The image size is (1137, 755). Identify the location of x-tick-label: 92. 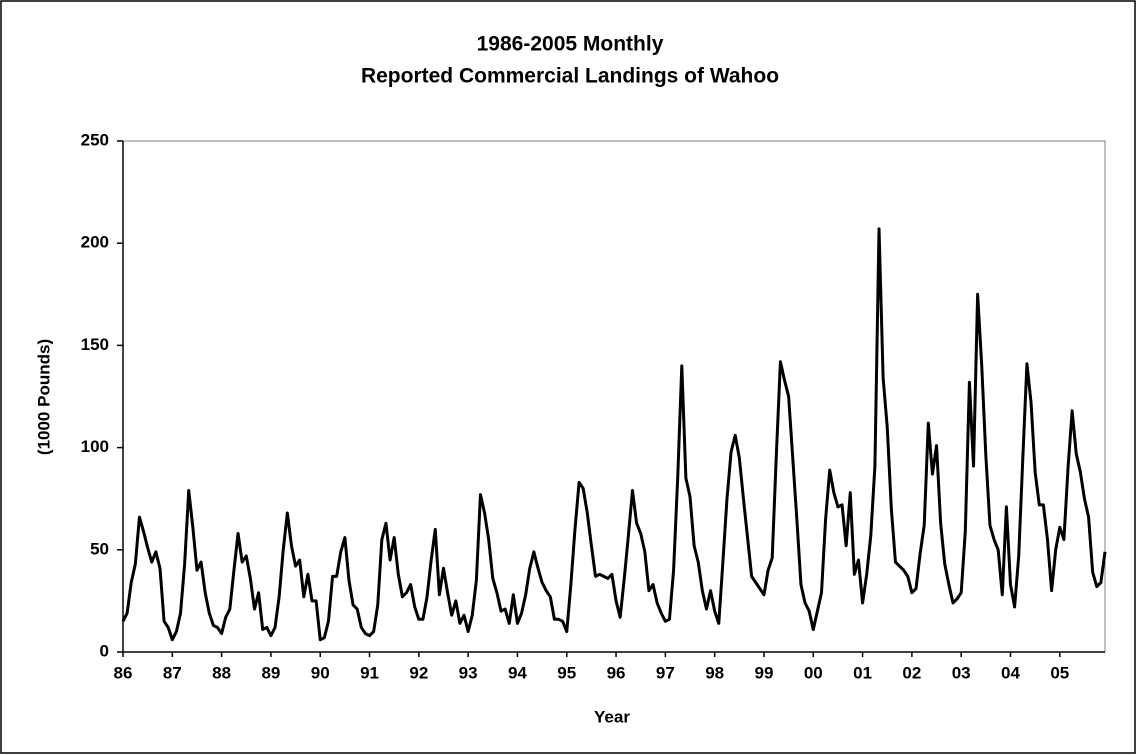
(418, 672).